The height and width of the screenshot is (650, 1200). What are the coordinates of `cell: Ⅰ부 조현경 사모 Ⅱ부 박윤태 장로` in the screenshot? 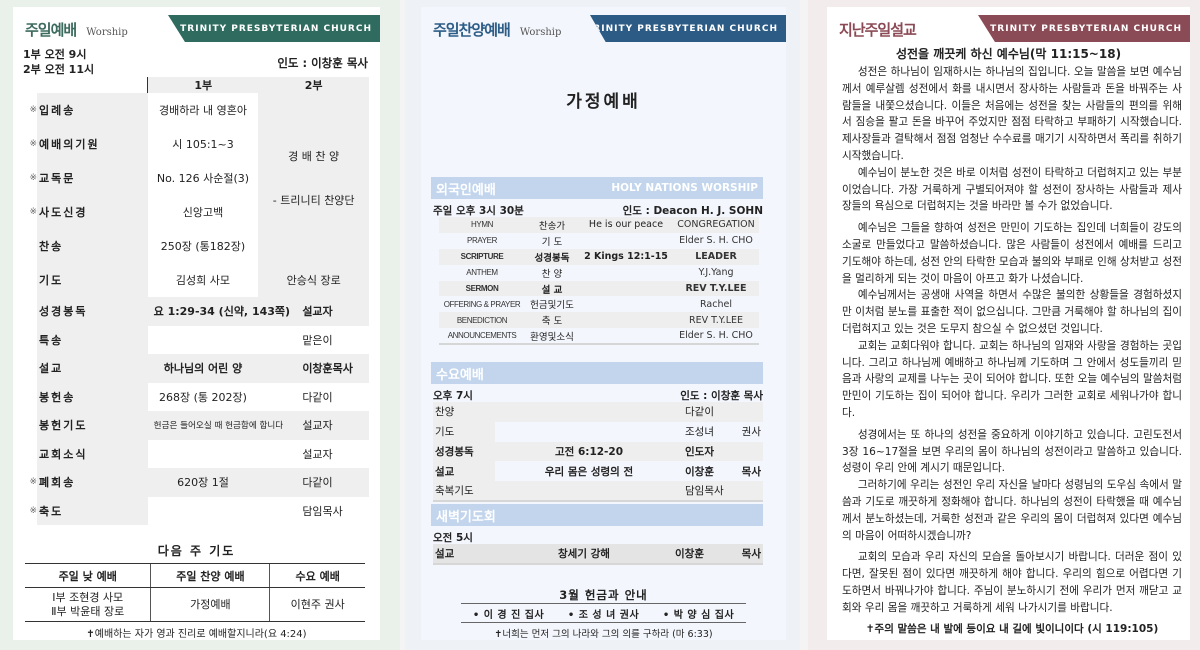 It's located at (88, 604).